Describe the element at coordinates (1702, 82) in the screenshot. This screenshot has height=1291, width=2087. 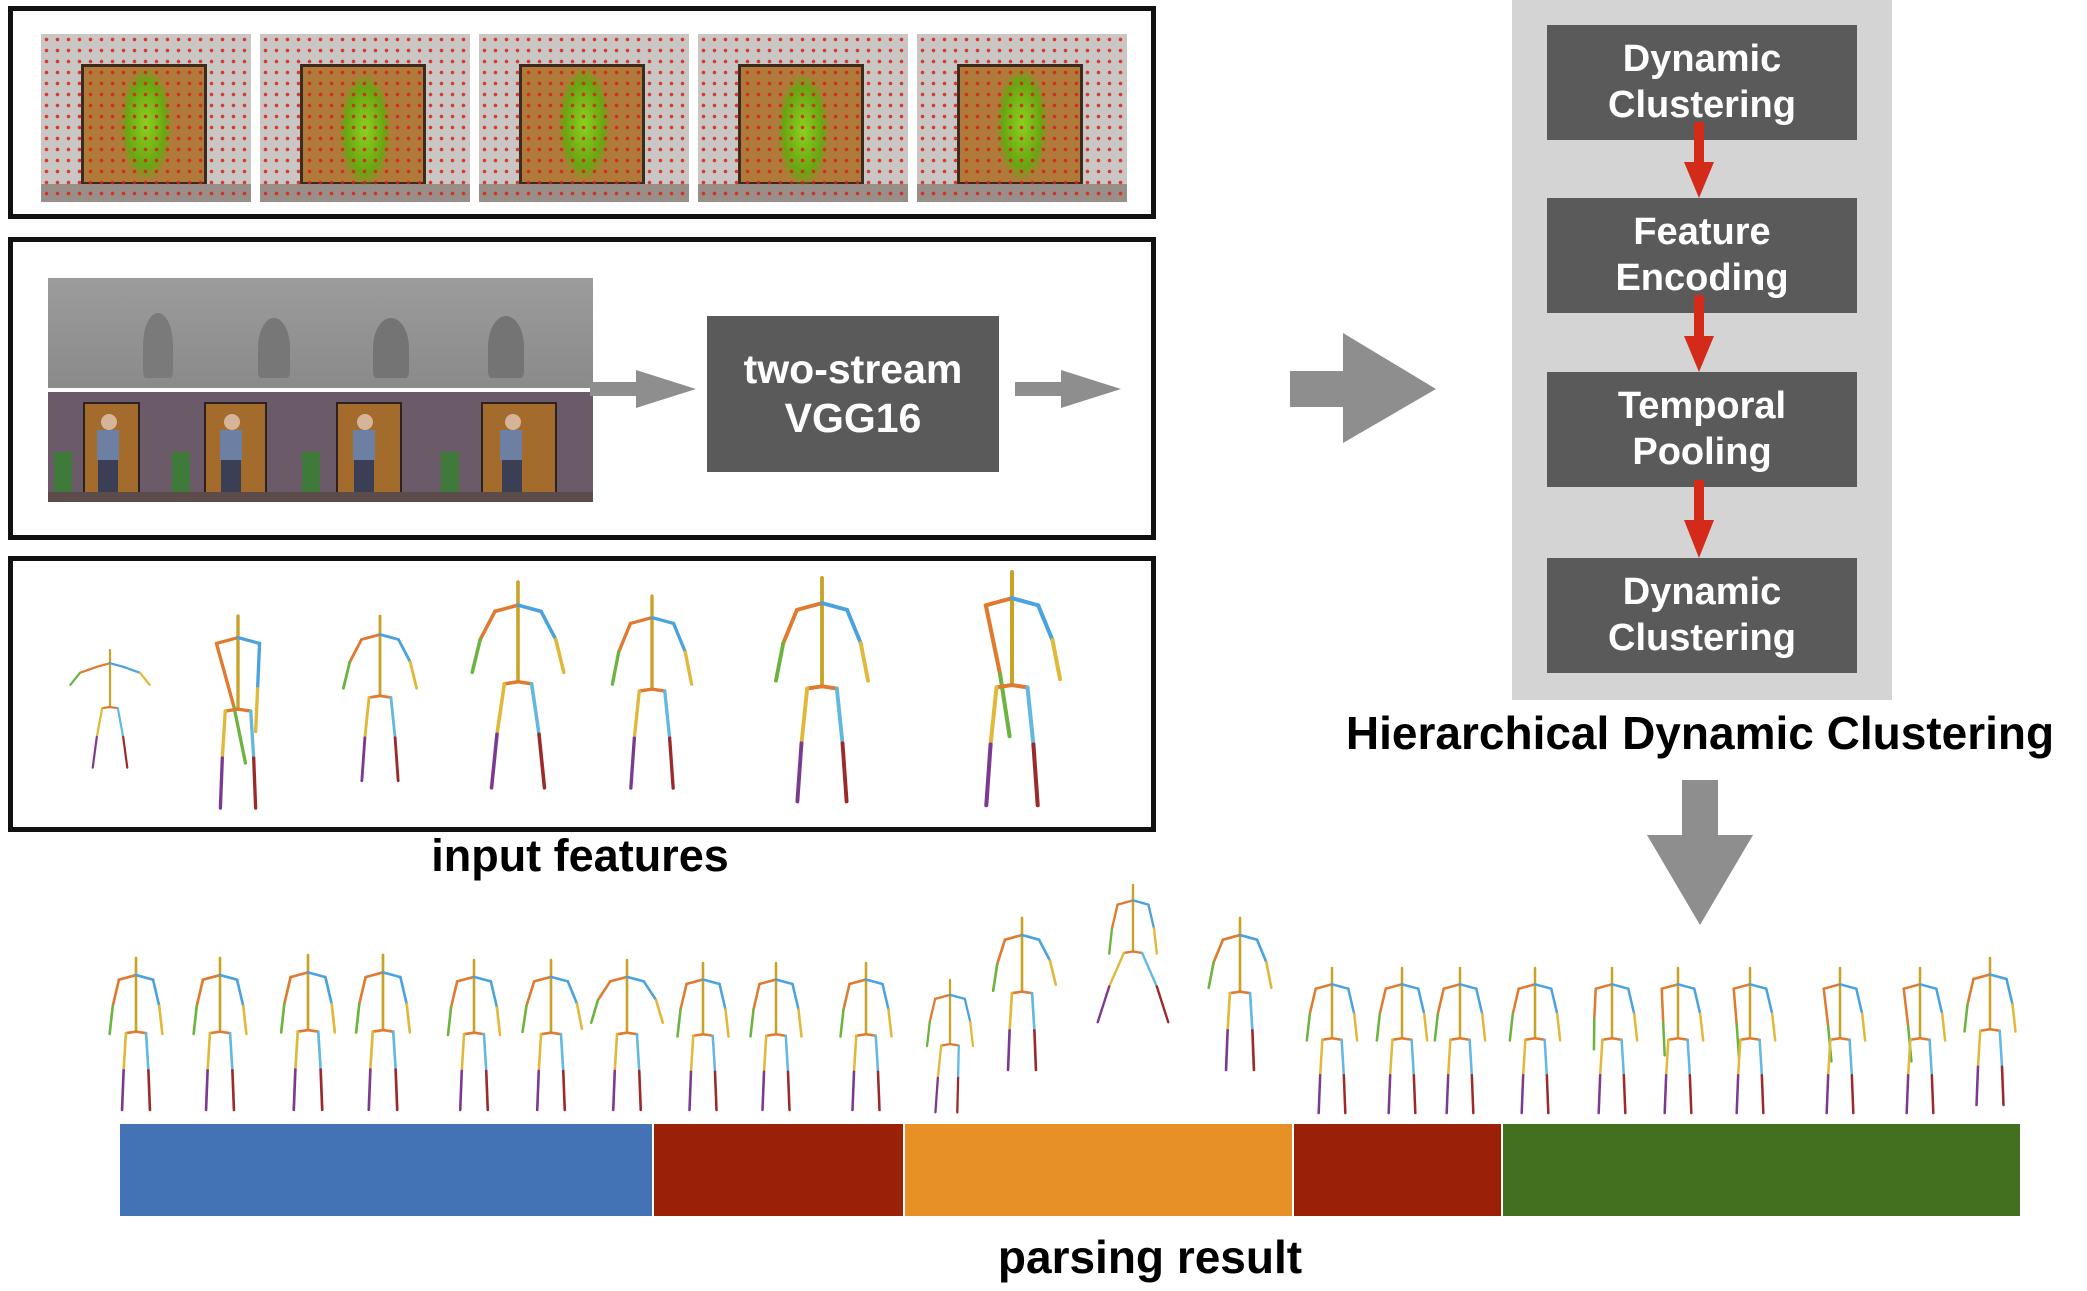
I see `hdc-step-dynamic-clustering-1: Dynamic Clustering` at that location.